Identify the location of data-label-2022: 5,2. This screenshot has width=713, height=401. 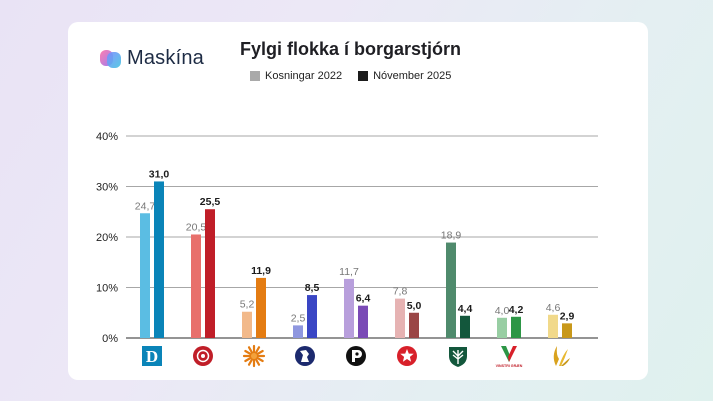
(247, 305).